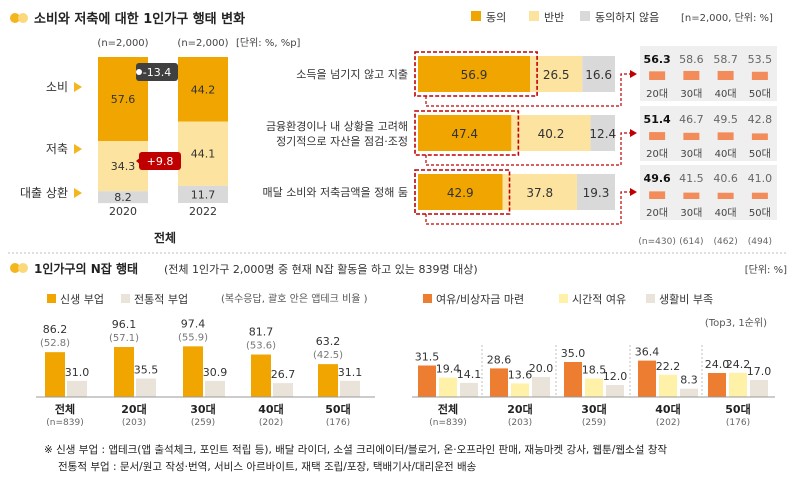 This screenshot has height=492, width=795. What do you see at coordinates (146, 370) in the screenshot?
I see `job-value: 35.5` at bounding box center [146, 370].